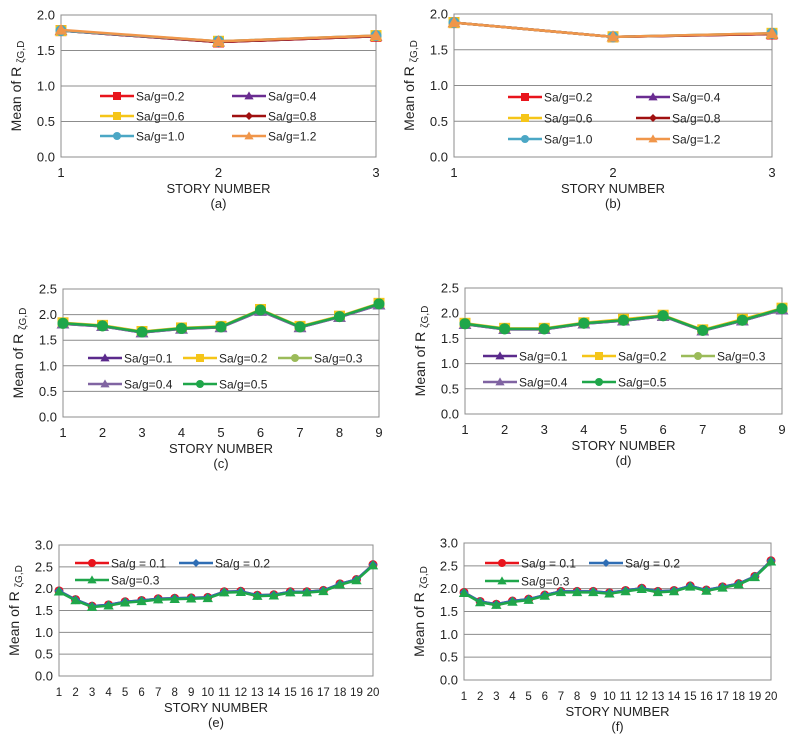 The height and width of the screenshot is (745, 800). Describe the element at coordinates (207, 693) in the screenshot. I see `x-tick-label: 10` at that location.